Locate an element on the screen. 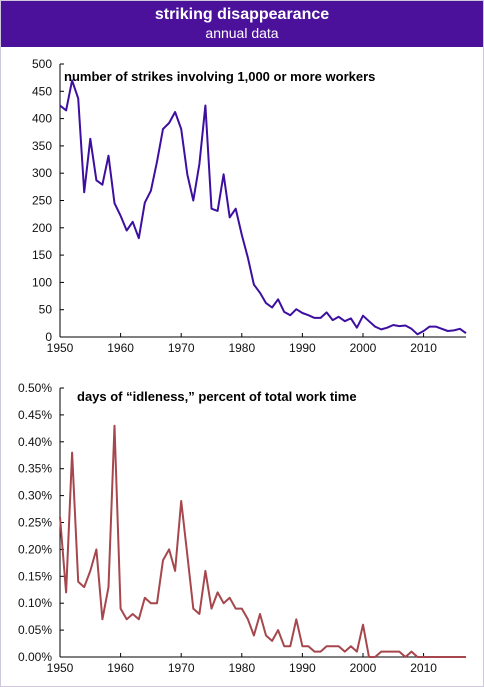  chart-subtitle: annual data is located at coordinates (242, 33).